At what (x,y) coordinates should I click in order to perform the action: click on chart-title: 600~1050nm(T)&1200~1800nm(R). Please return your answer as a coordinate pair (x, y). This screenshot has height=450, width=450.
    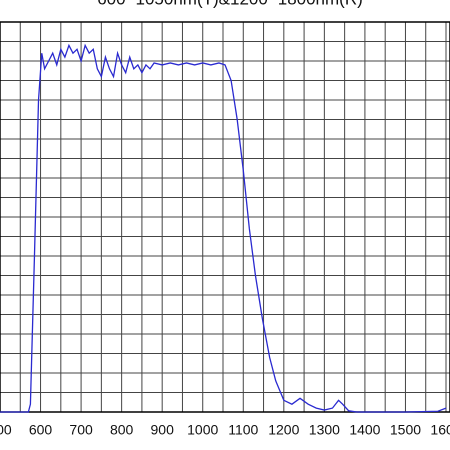
    Looking at the image, I should click on (230, 4).